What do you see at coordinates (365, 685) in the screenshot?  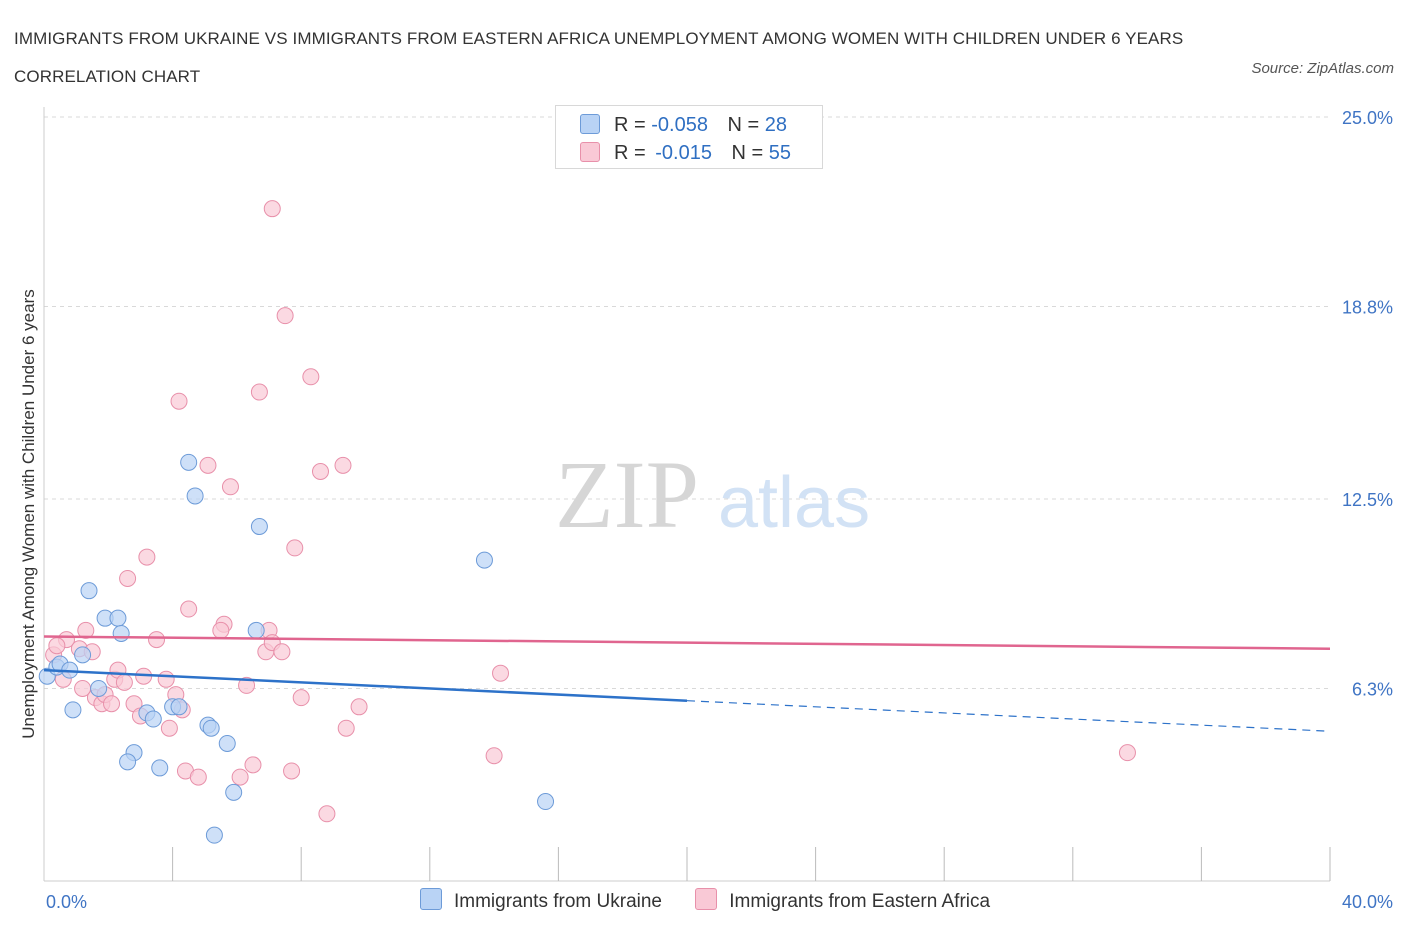 I see `trend-line-ukraine` at bounding box center [365, 685].